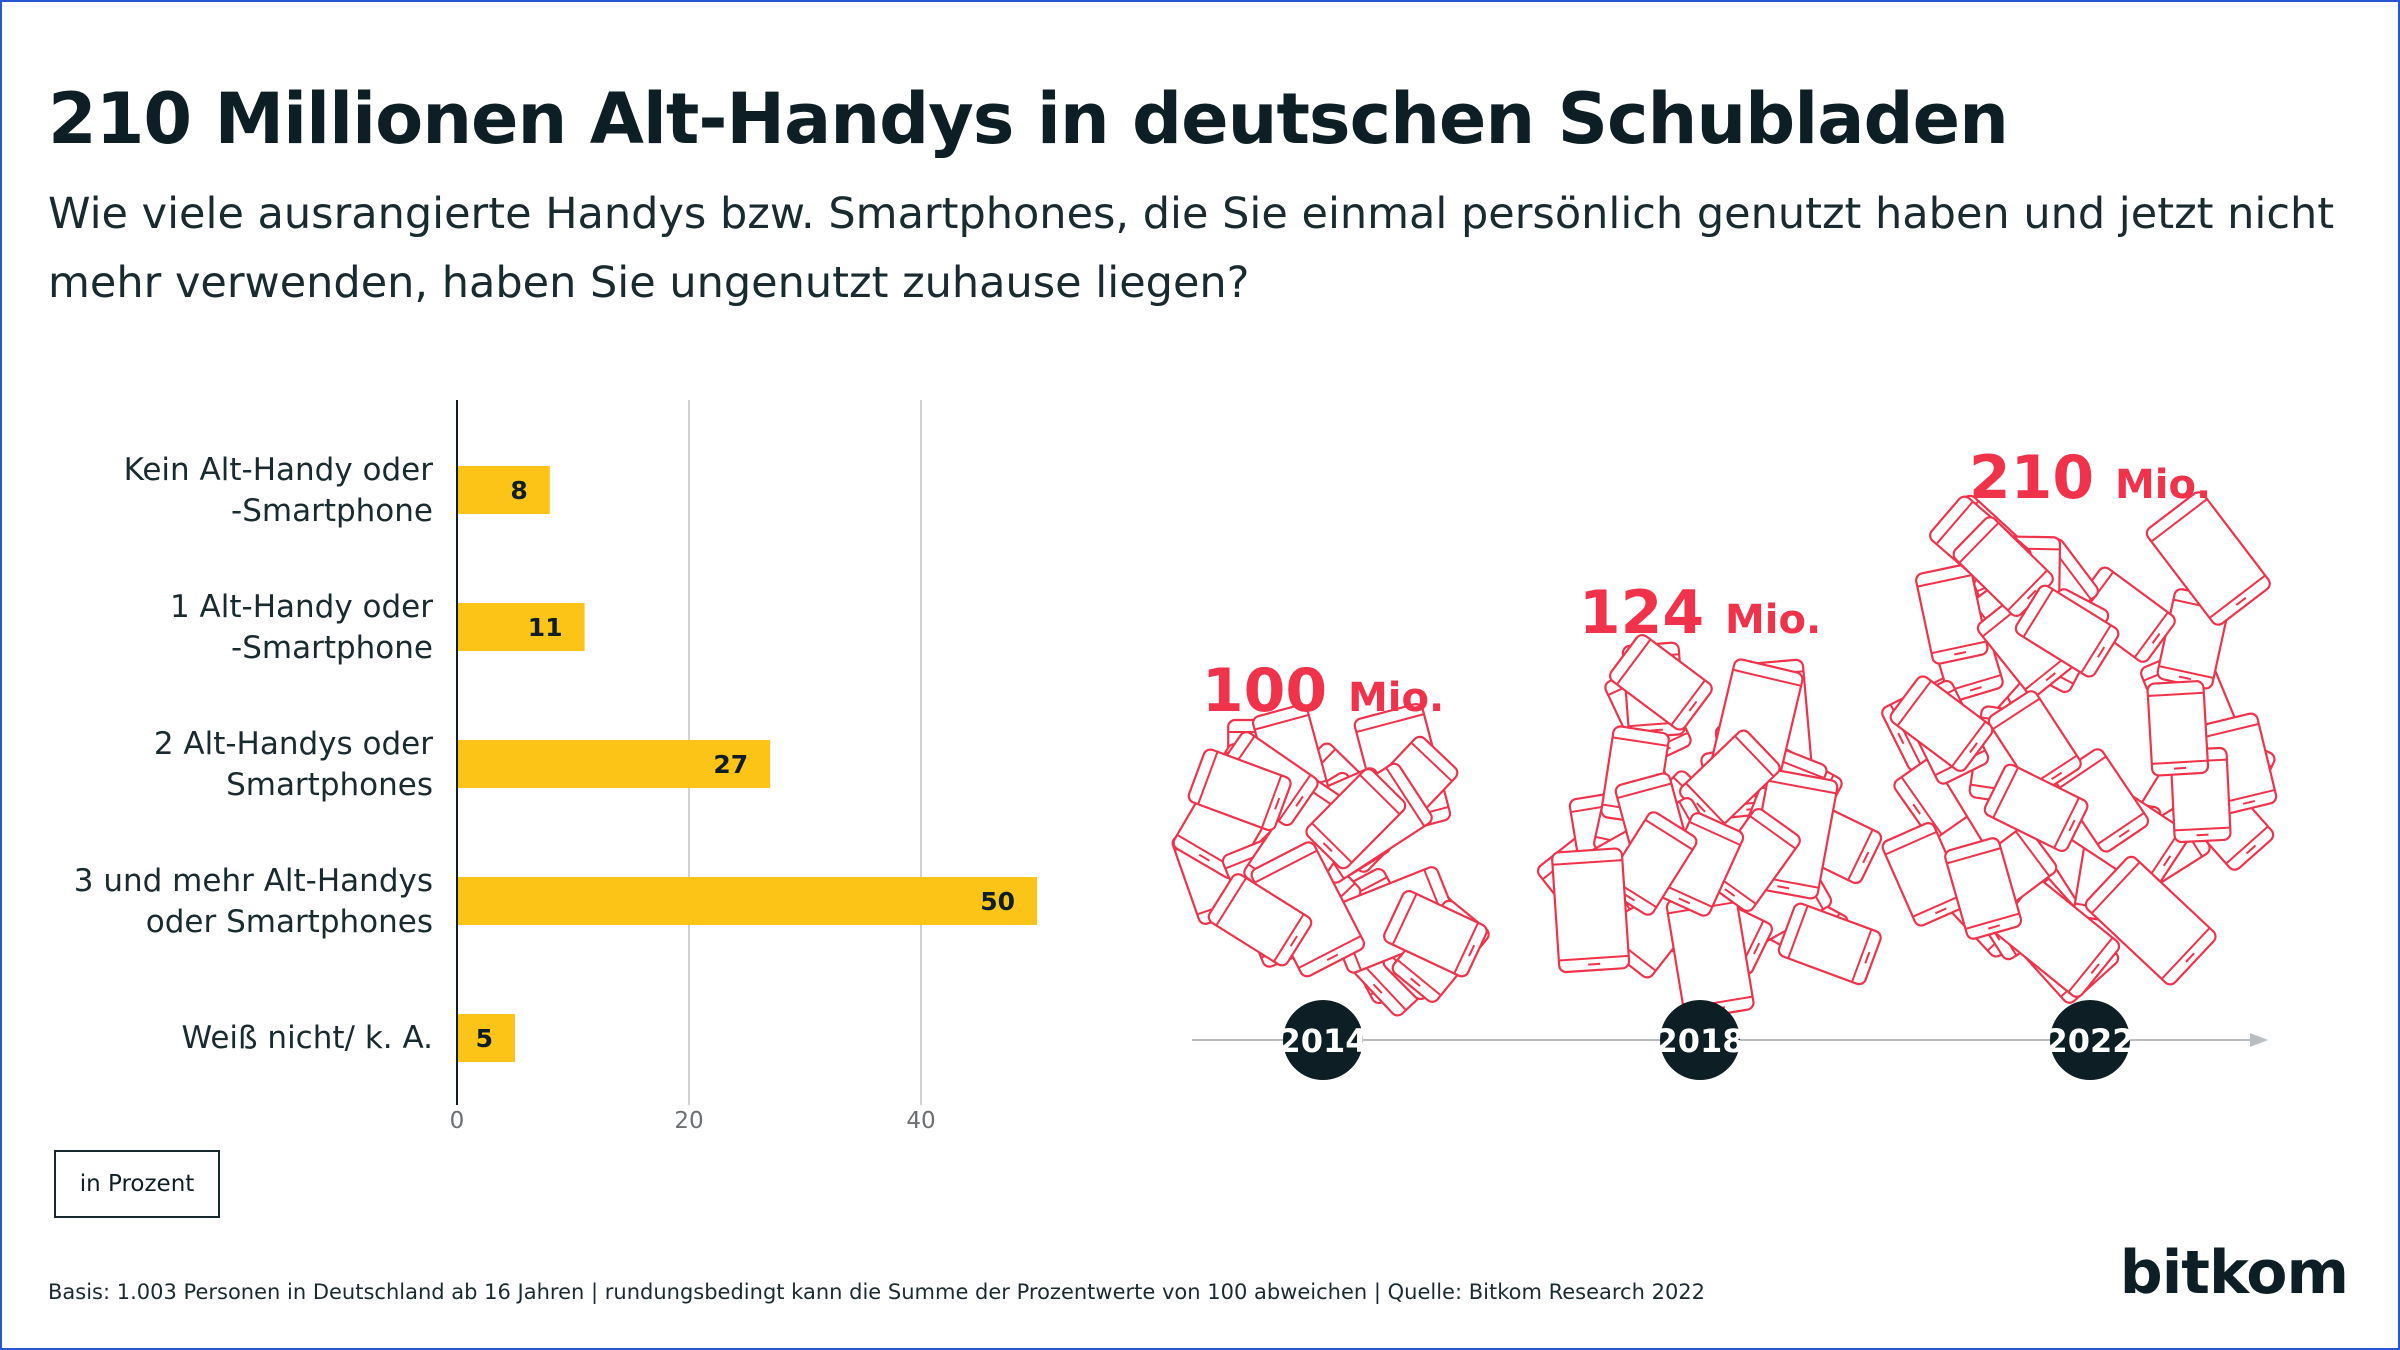 The width and height of the screenshot is (2400, 1350). Describe the element at coordinates (920, 1121) in the screenshot. I see `x-tick-label: 40` at that location.